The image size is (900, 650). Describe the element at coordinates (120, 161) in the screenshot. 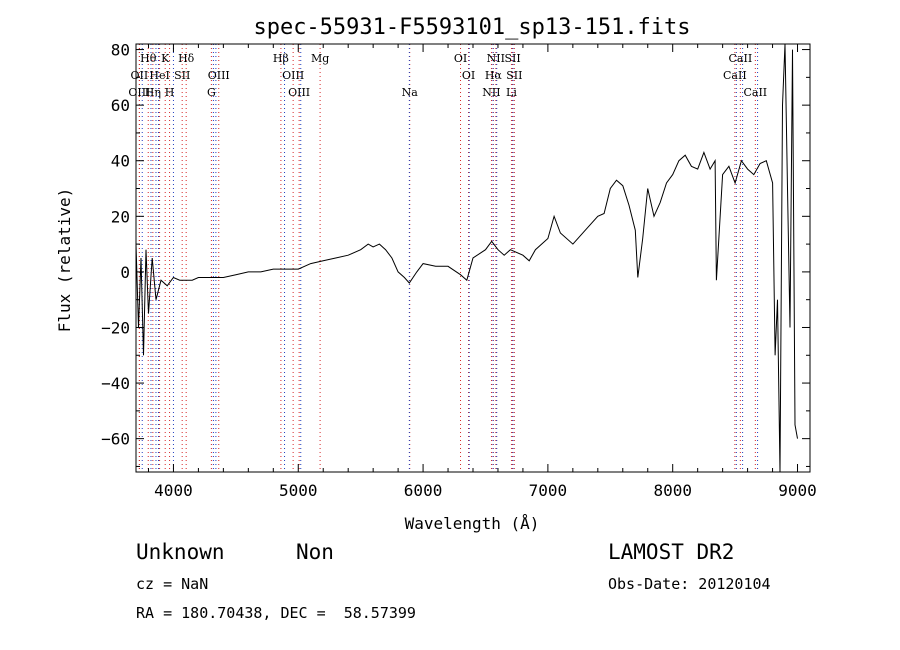

I see `y-tick-label: 40` at that location.